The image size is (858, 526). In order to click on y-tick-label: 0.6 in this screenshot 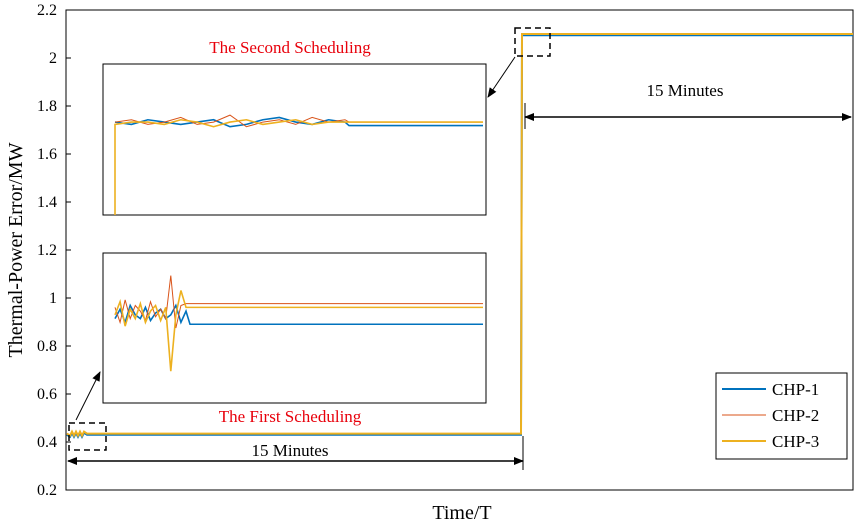, I will do `click(47, 394)`.